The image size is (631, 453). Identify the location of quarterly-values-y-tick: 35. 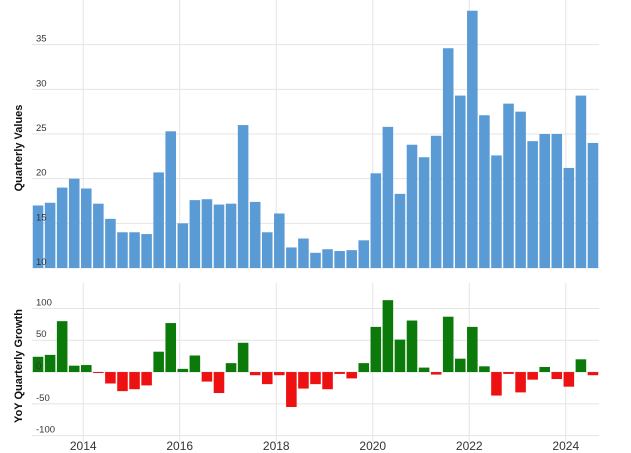
(41, 39).